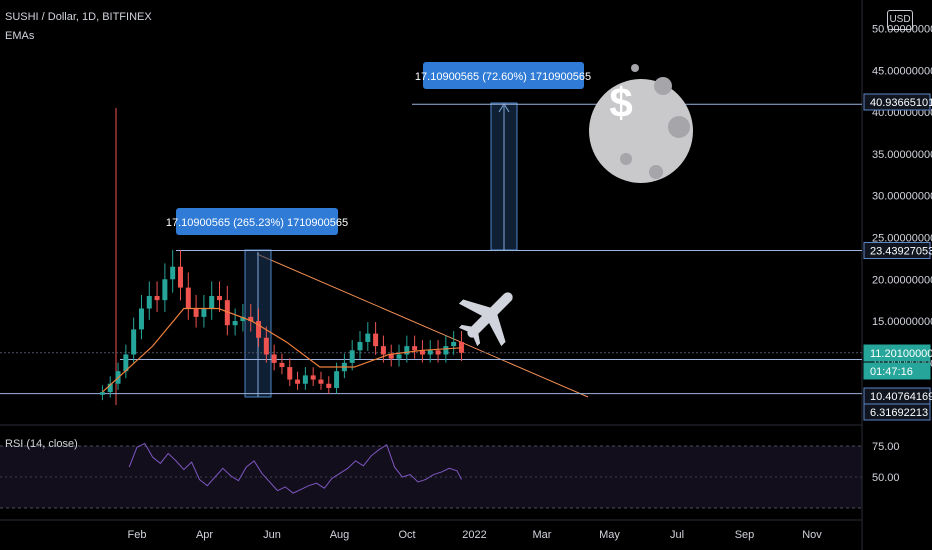 Image resolution: width=932 pixels, height=550 pixels. I want to click on x-tick-label-7: May, so click(609, 535).